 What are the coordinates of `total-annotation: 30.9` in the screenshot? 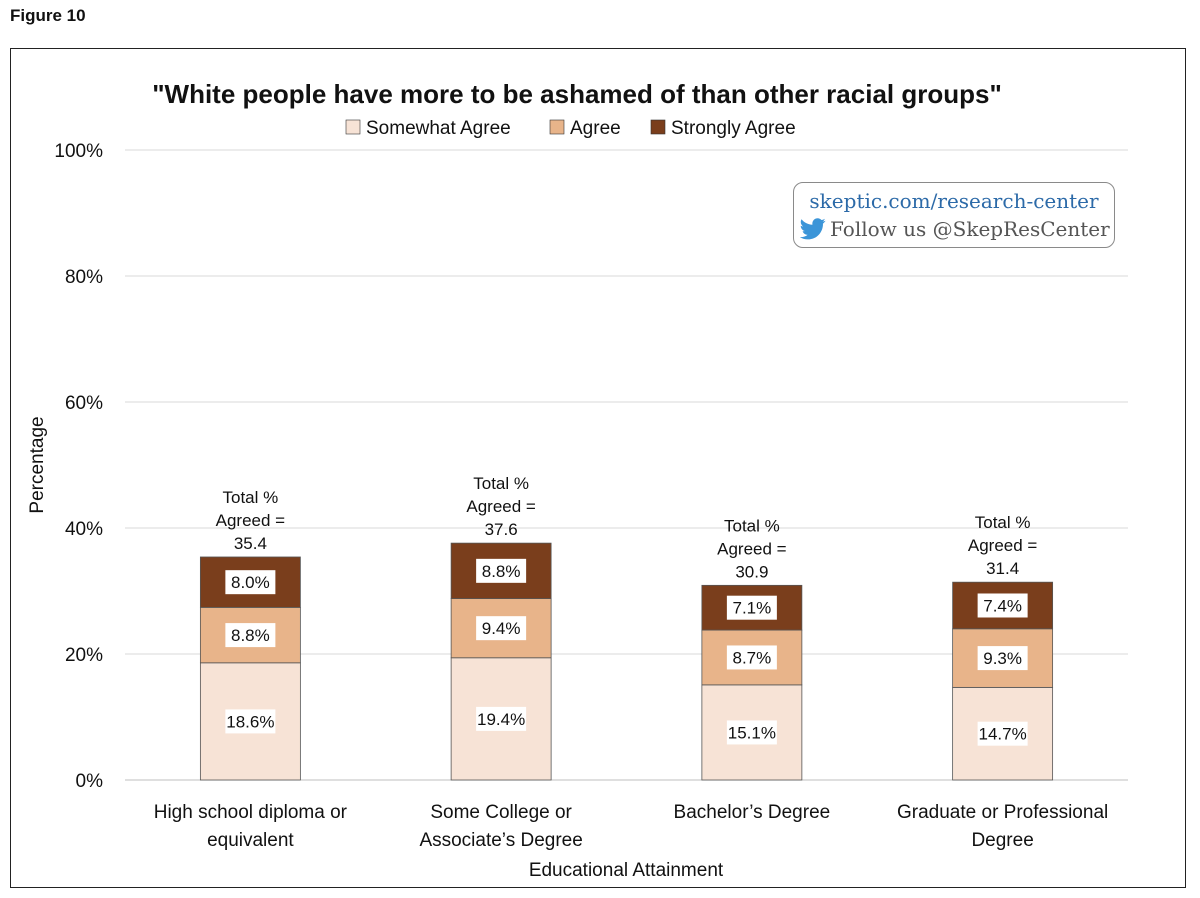 It's located at (751, 571).